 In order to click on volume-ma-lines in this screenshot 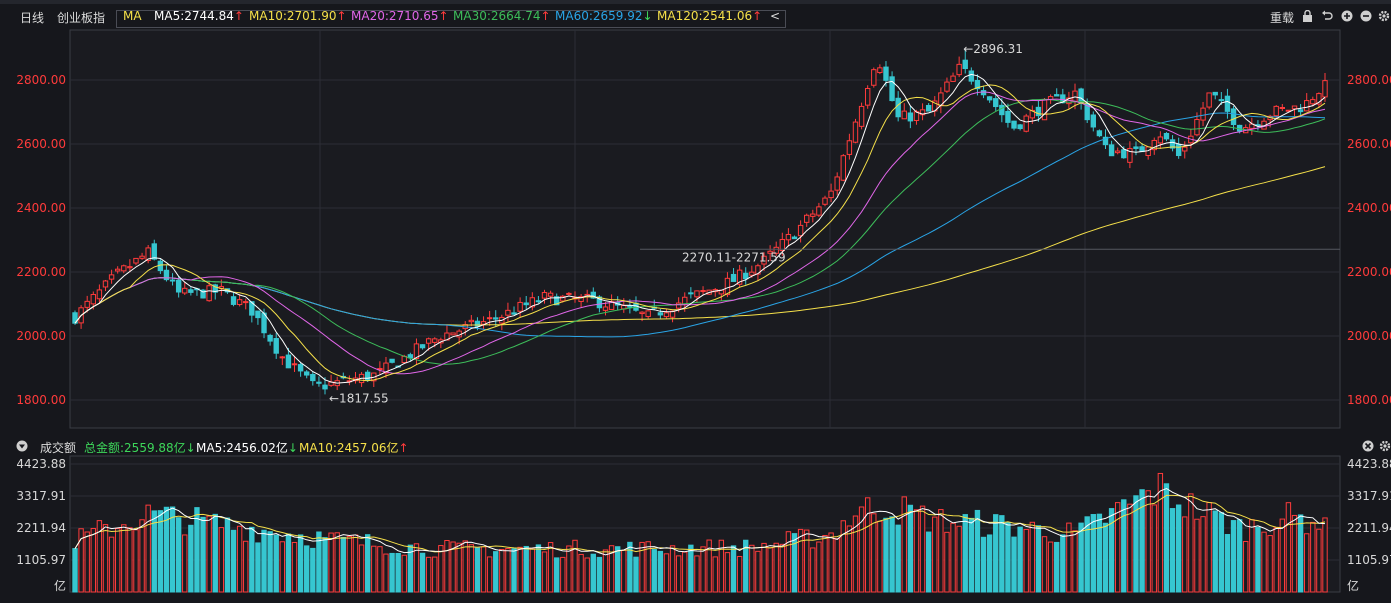, I will do `click(700, 521)`.